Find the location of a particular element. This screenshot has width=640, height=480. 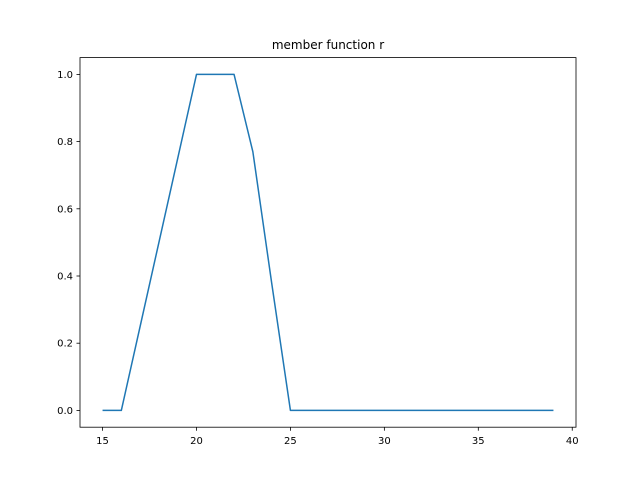

x-tick-label: 20 is located at coordinates (196, 441).